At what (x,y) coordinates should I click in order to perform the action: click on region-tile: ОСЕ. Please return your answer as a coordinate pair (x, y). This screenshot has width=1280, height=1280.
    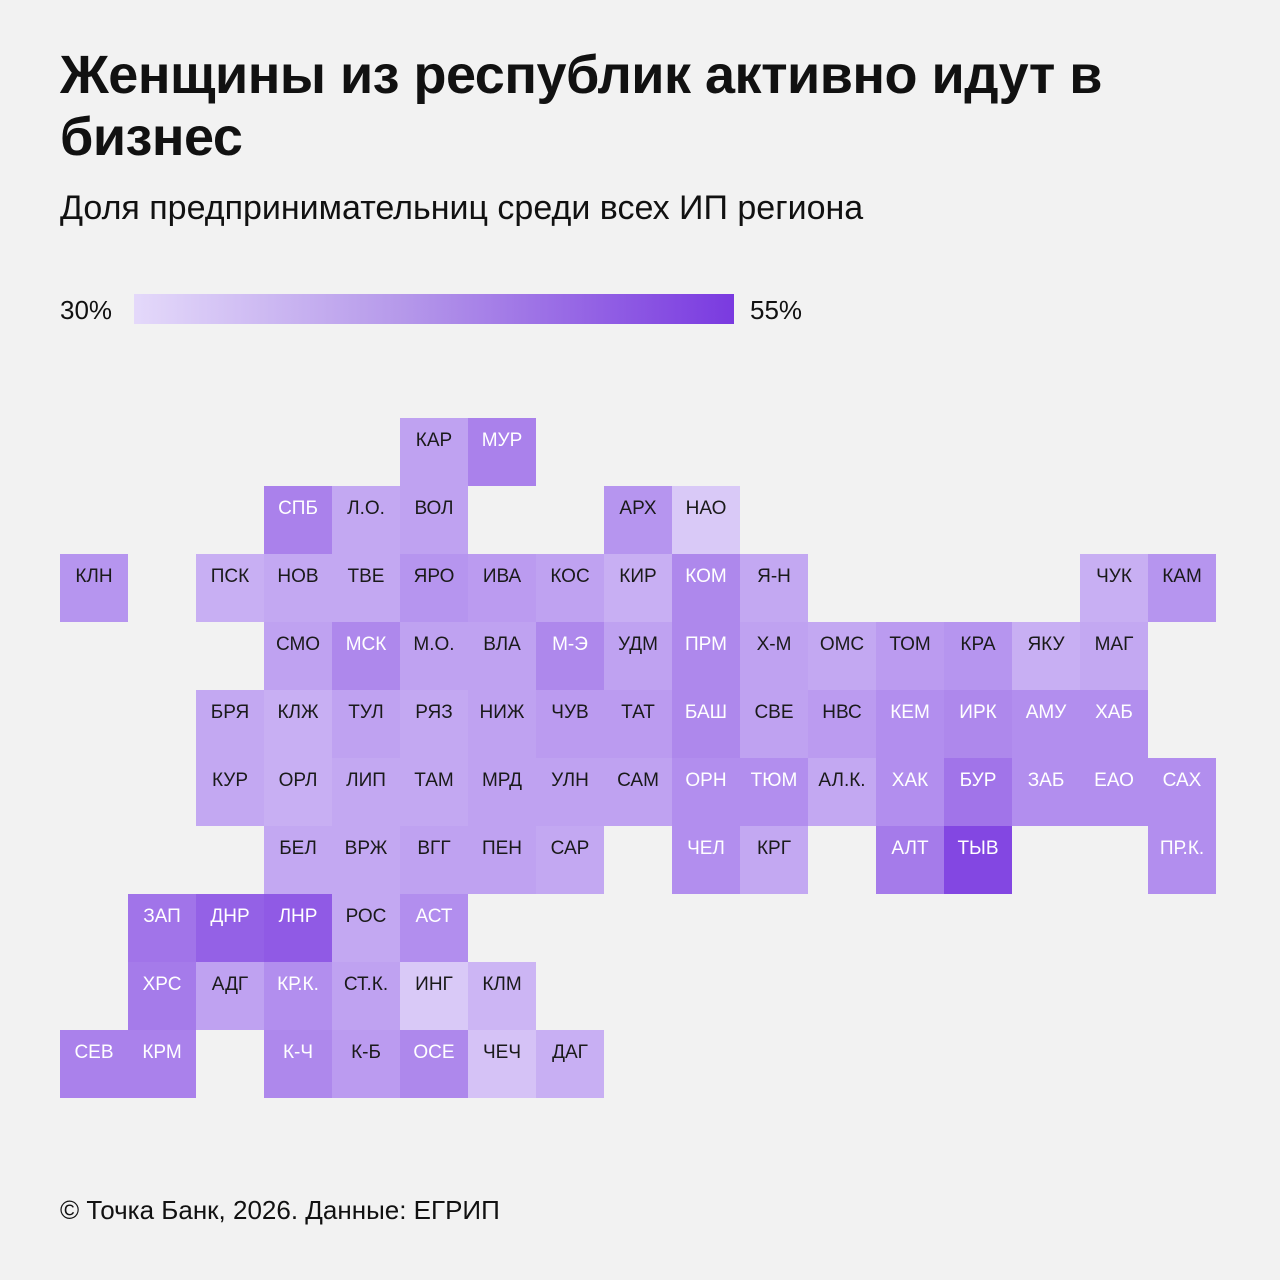
    Looking at the image, I should click on (434, 1064).